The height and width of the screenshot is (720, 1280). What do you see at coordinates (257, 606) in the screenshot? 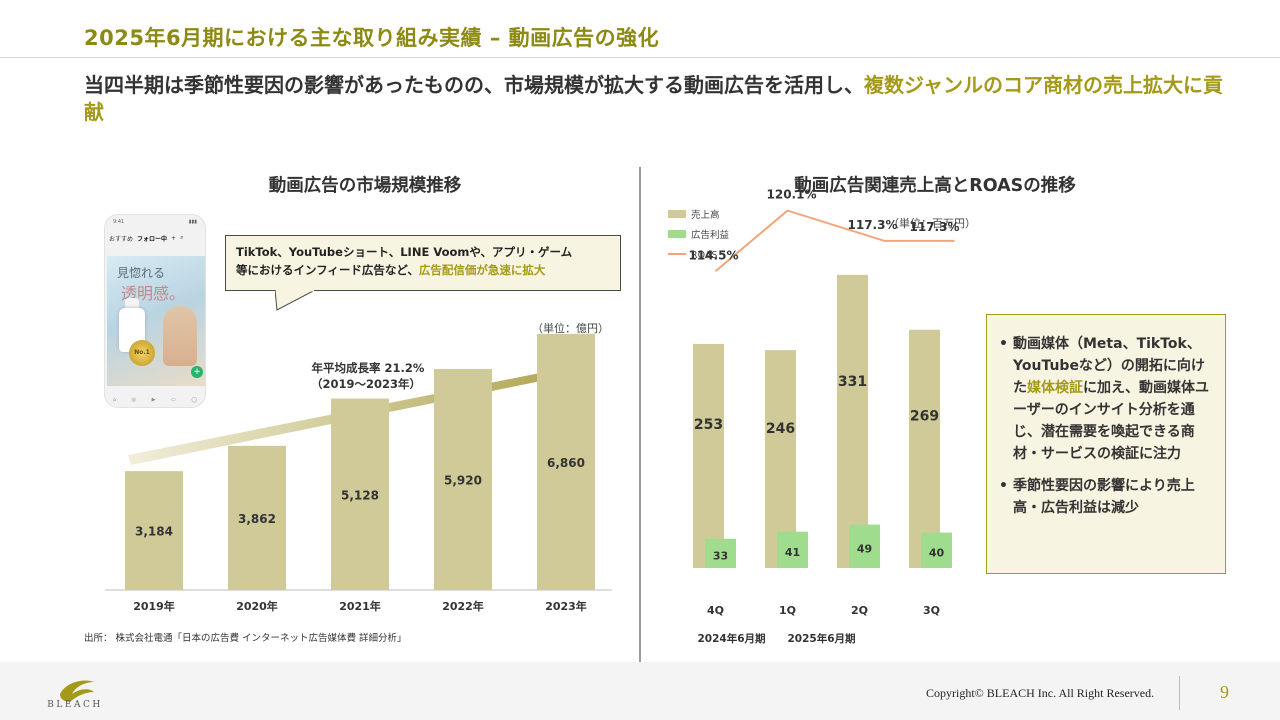
I see `market-year-label: 2020年` at bounding box center [257, 606].